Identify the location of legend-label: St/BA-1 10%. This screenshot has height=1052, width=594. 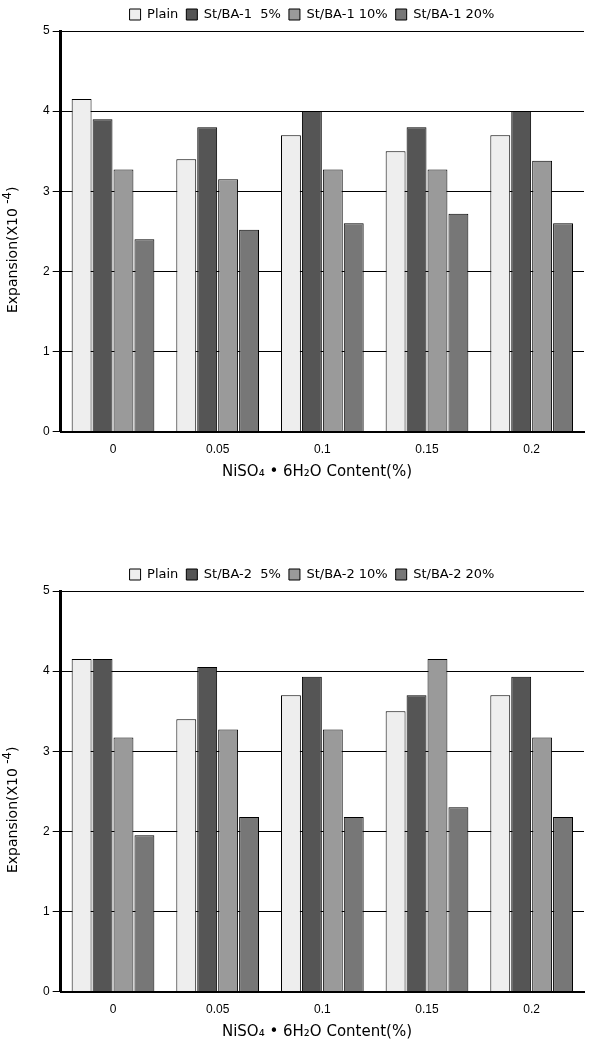
(347, 13).